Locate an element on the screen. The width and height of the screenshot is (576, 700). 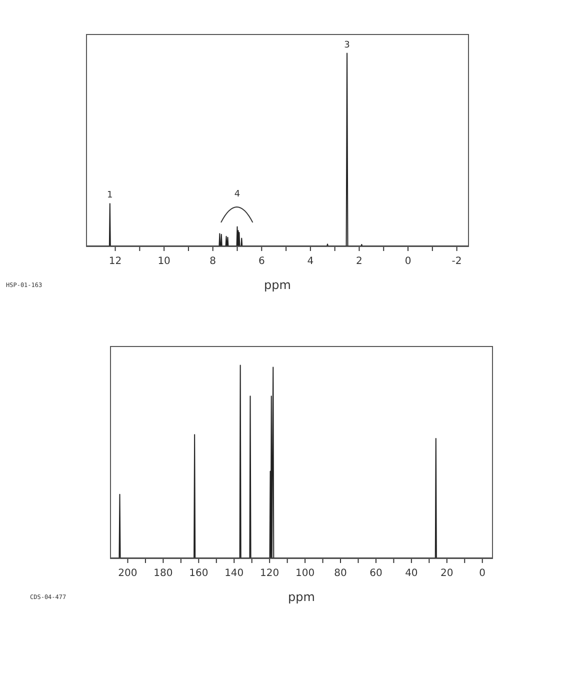
x-tick-label: 12 is located at coordinates (115, 261).